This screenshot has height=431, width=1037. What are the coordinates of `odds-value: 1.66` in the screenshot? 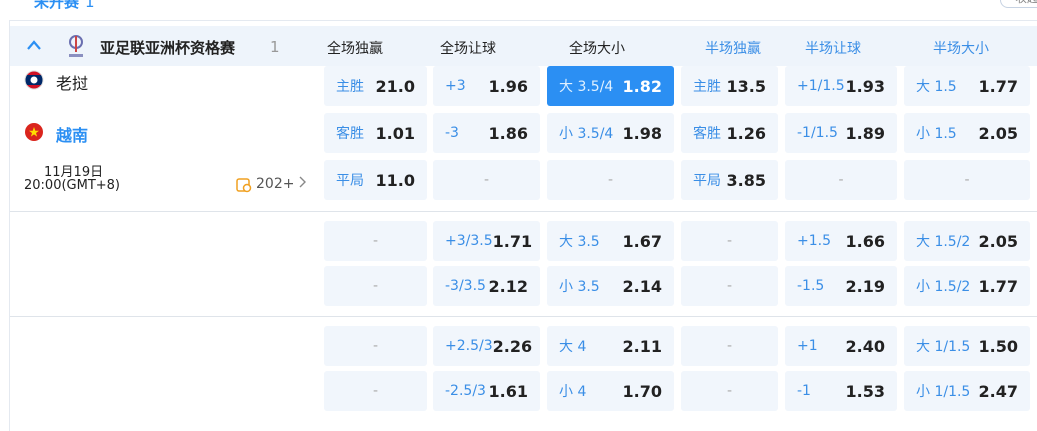 It's located at (865, 241).